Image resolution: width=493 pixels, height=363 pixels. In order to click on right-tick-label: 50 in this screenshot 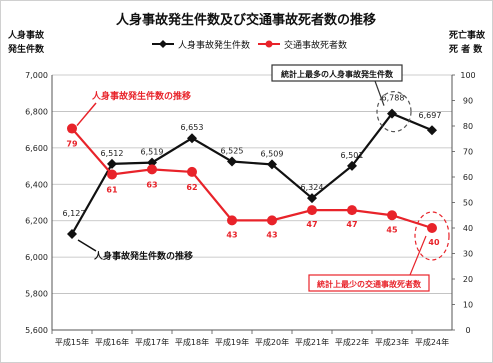, I will do `click(468, 203)`.